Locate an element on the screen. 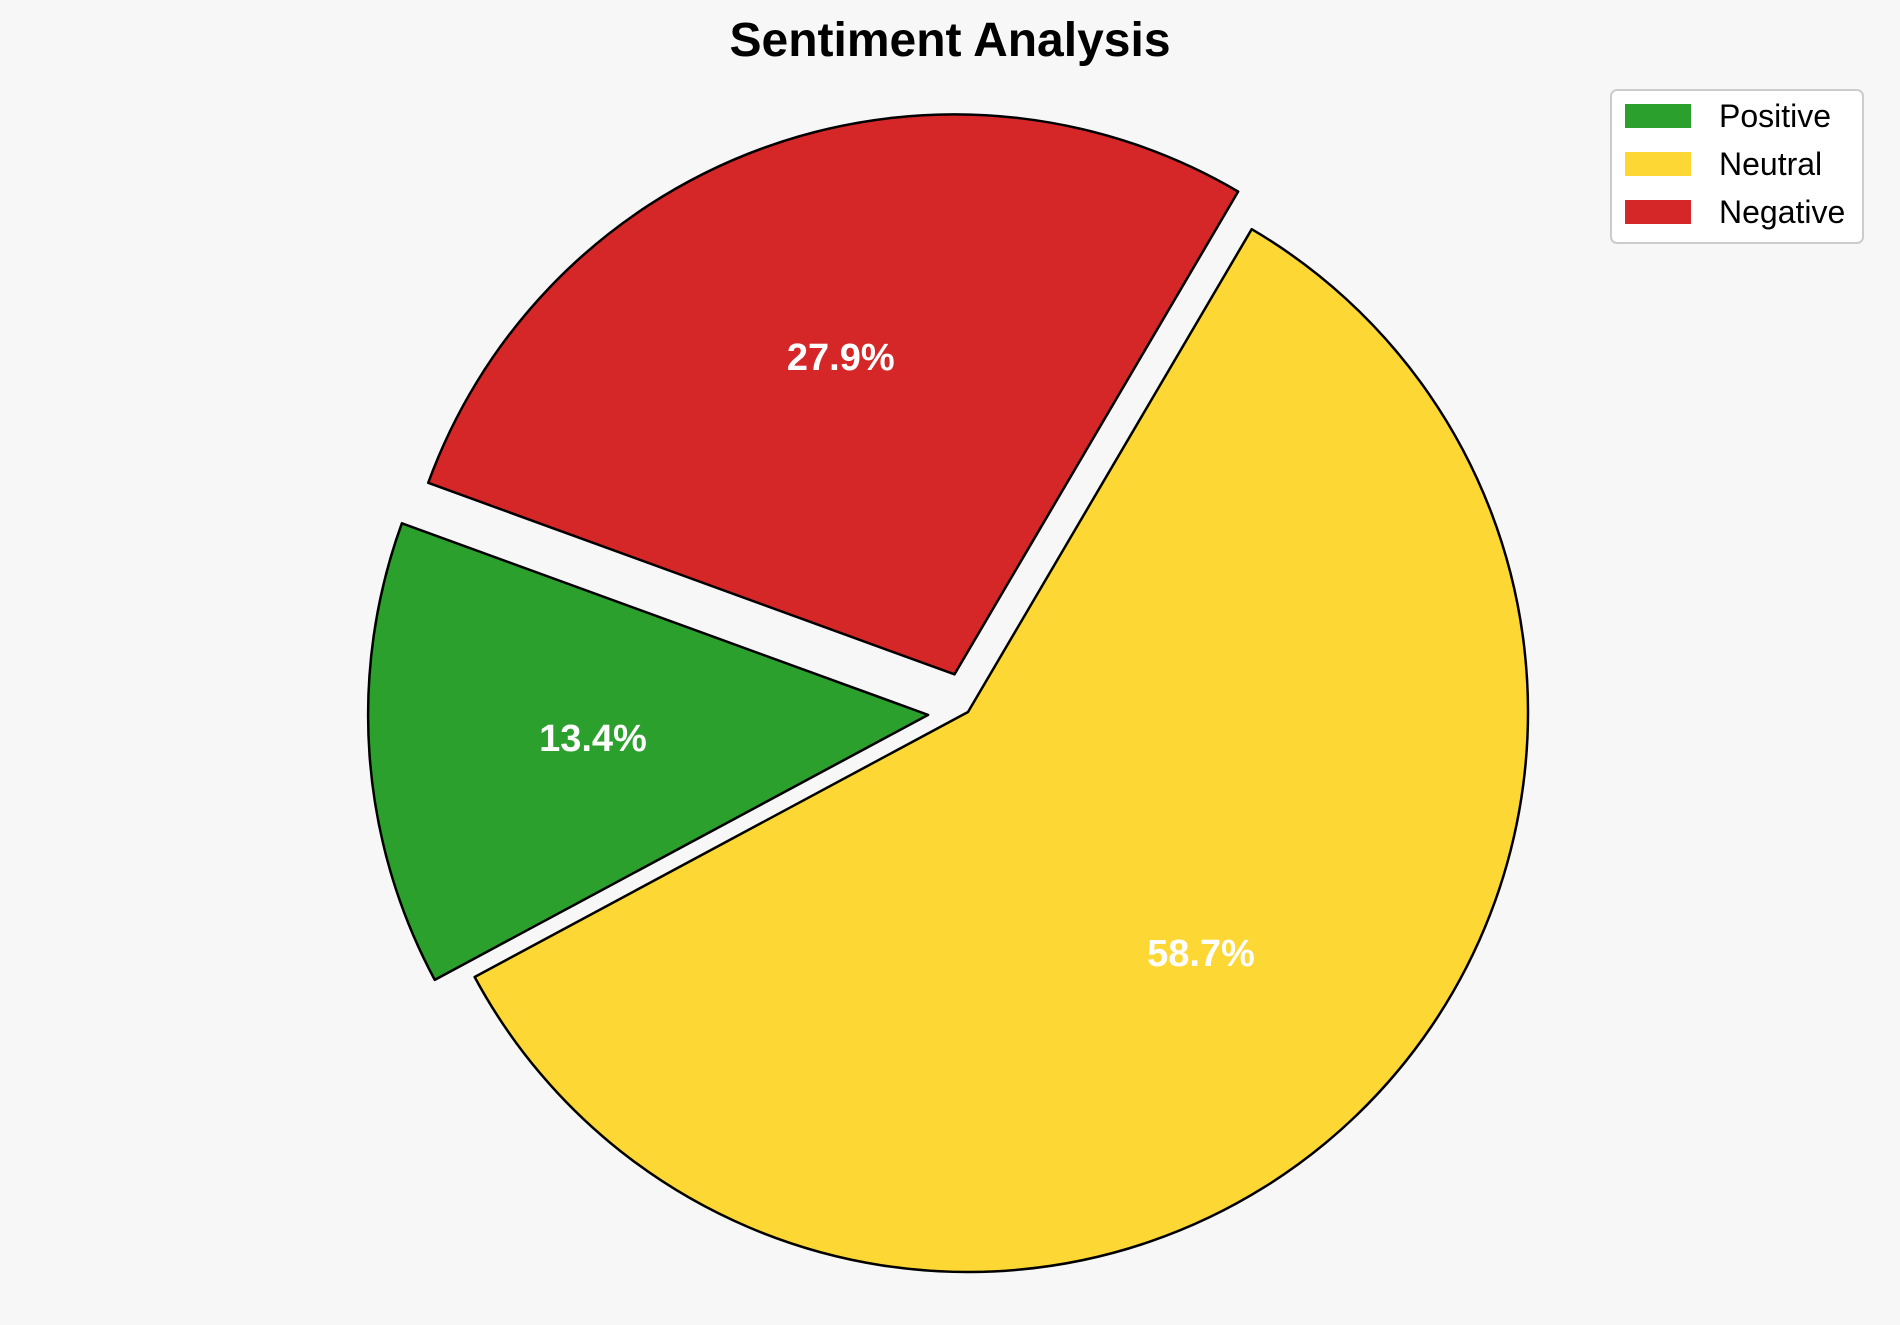  legend-items: Positive Neutral Negative is located at coordinates (1735, 164).